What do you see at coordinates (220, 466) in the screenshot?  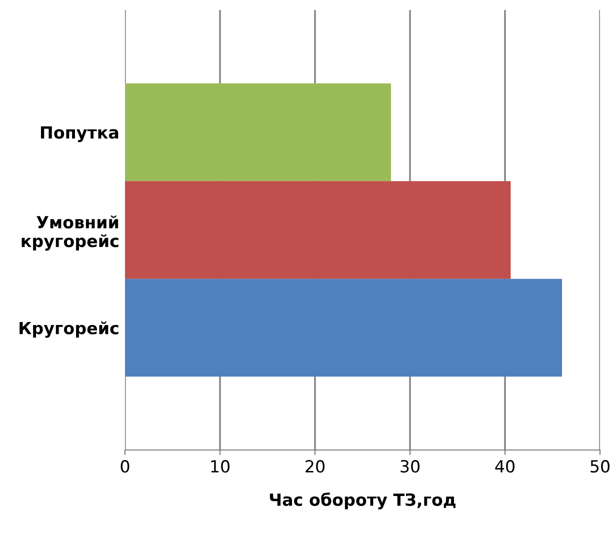 I see `x-tick-label: 10` at bounding box center [220, 466].